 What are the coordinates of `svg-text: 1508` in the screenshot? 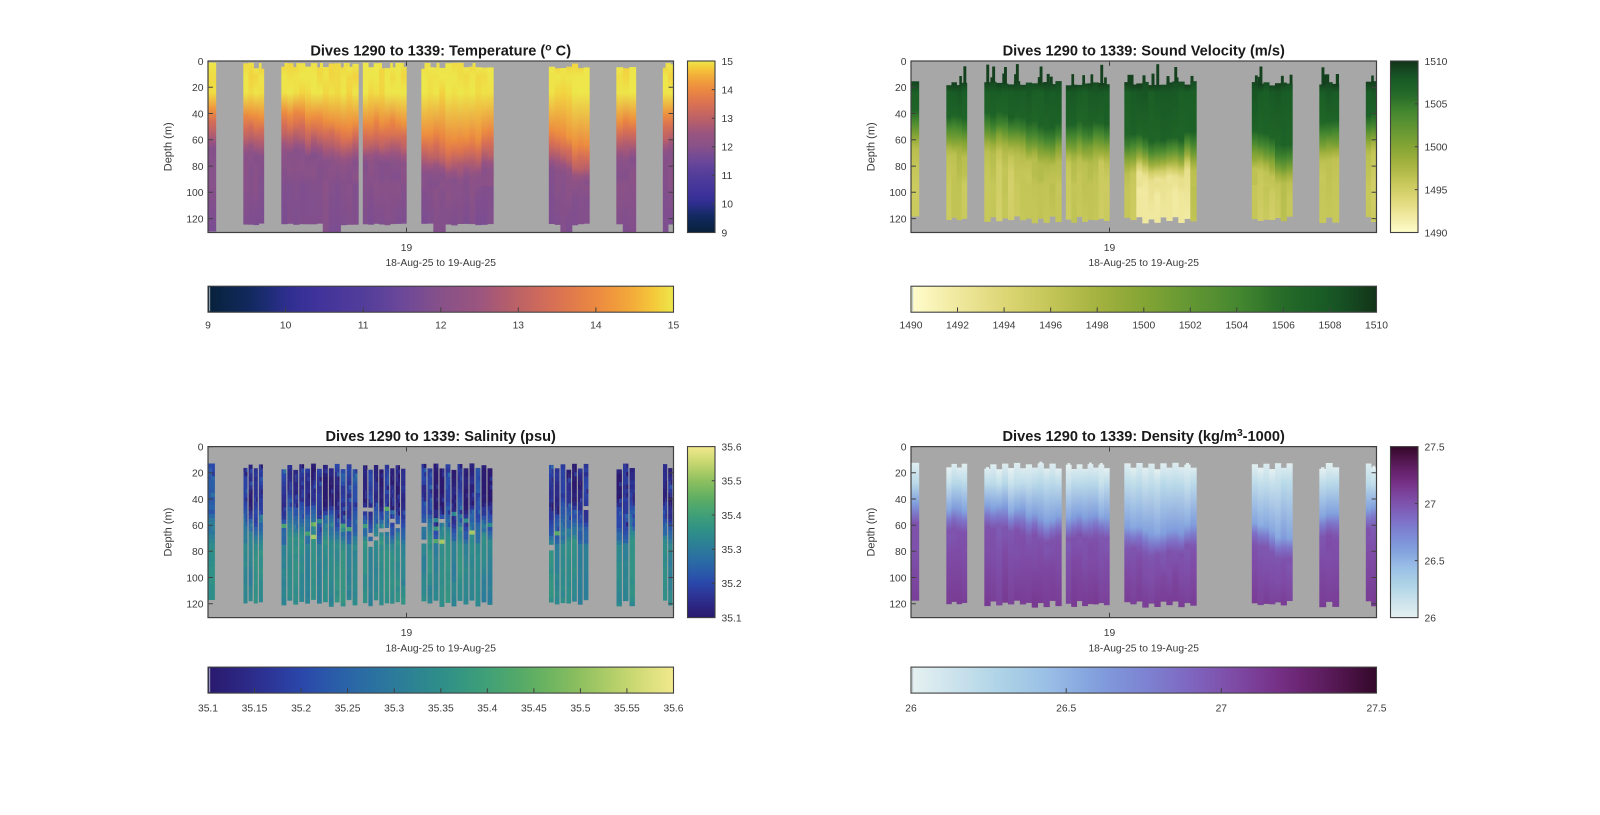 It's located at (1330, 326).